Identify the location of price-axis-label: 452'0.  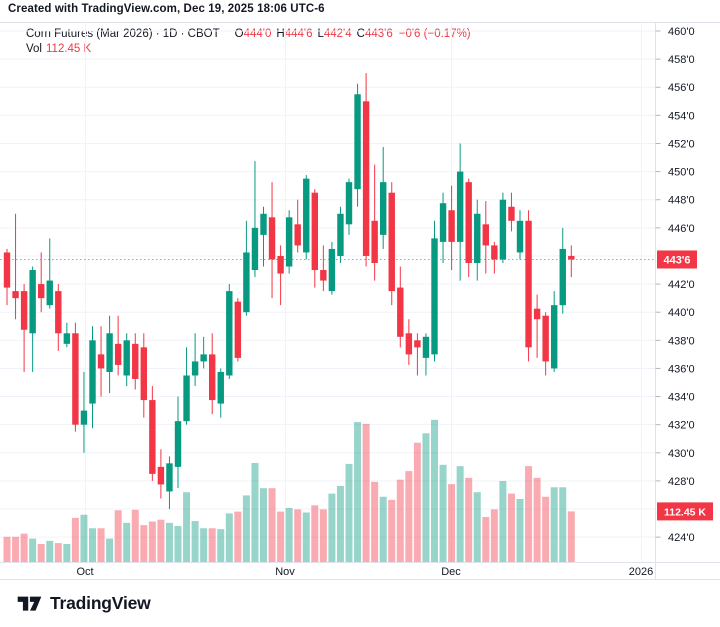
(681, 144).